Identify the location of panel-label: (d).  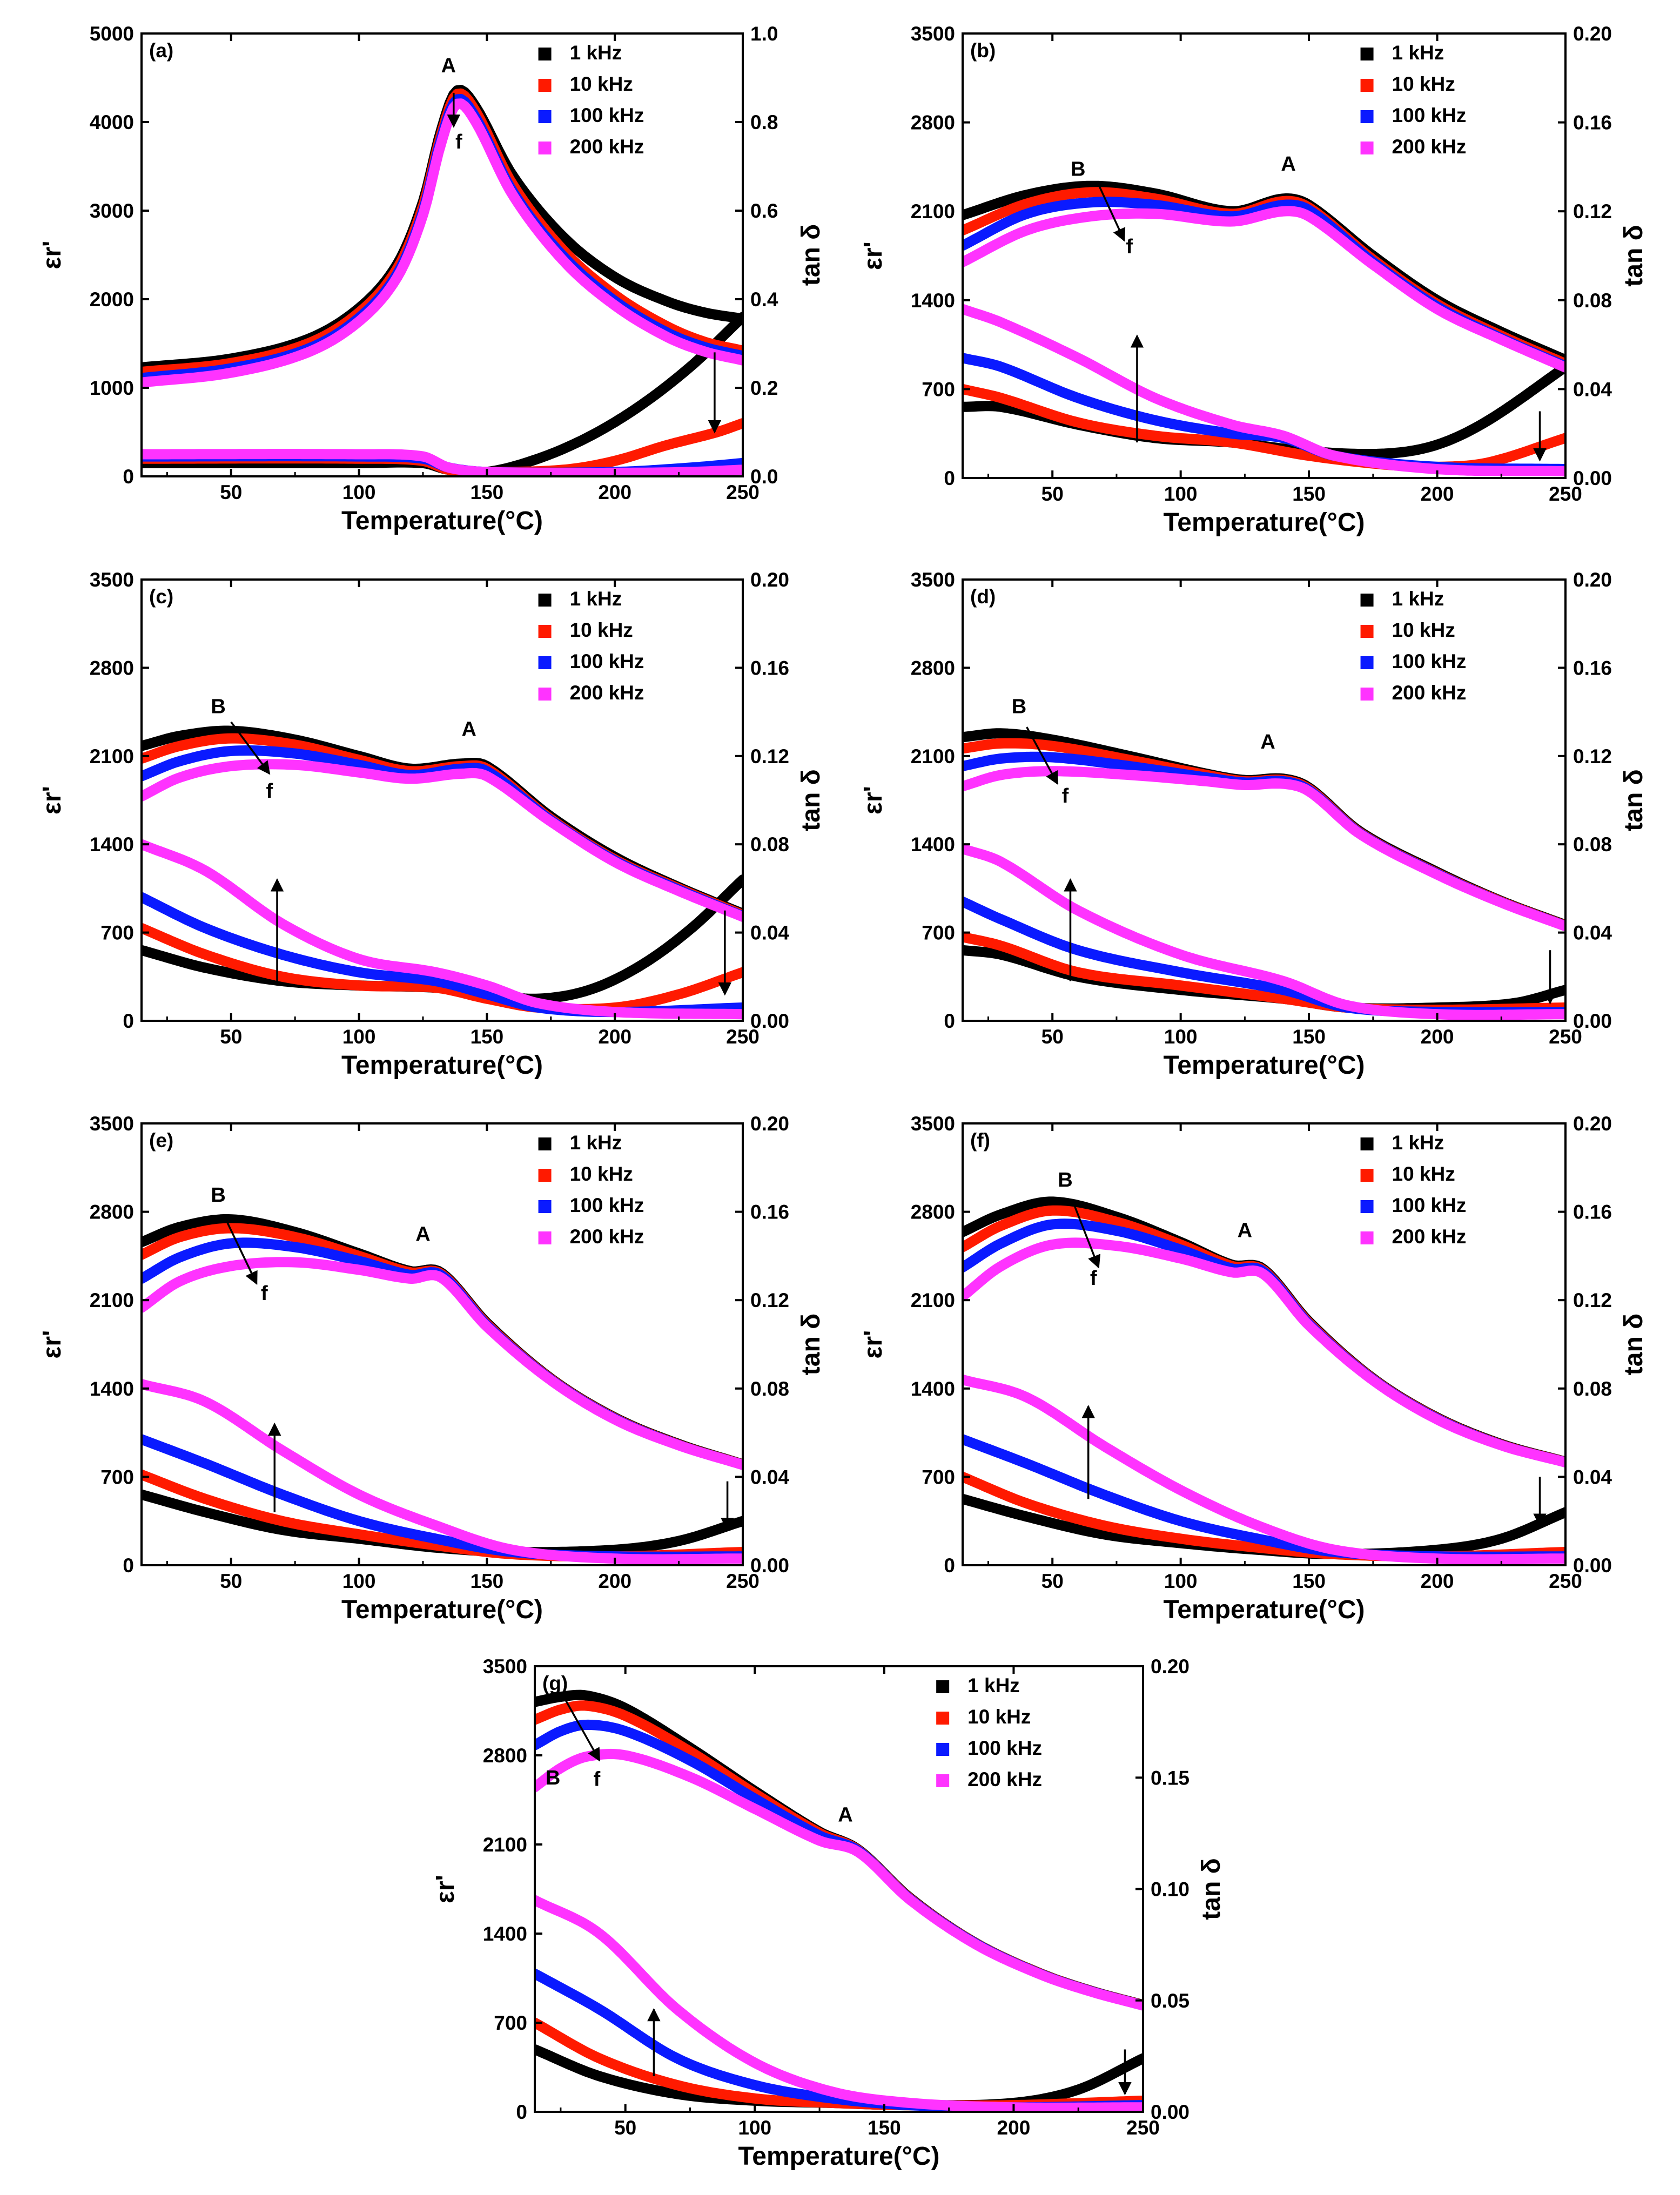
(983, 596).